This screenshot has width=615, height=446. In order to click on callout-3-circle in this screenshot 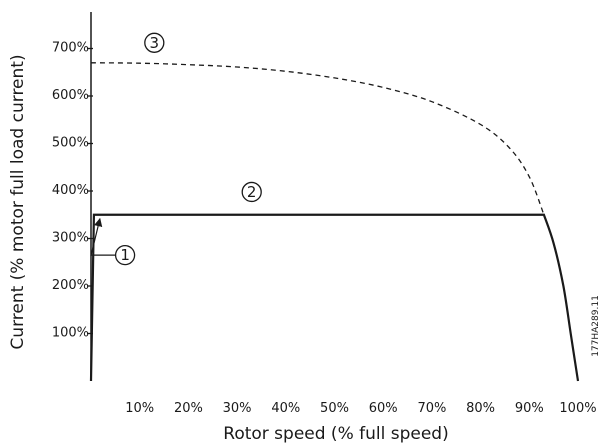, I will do `click(154, 42)`.